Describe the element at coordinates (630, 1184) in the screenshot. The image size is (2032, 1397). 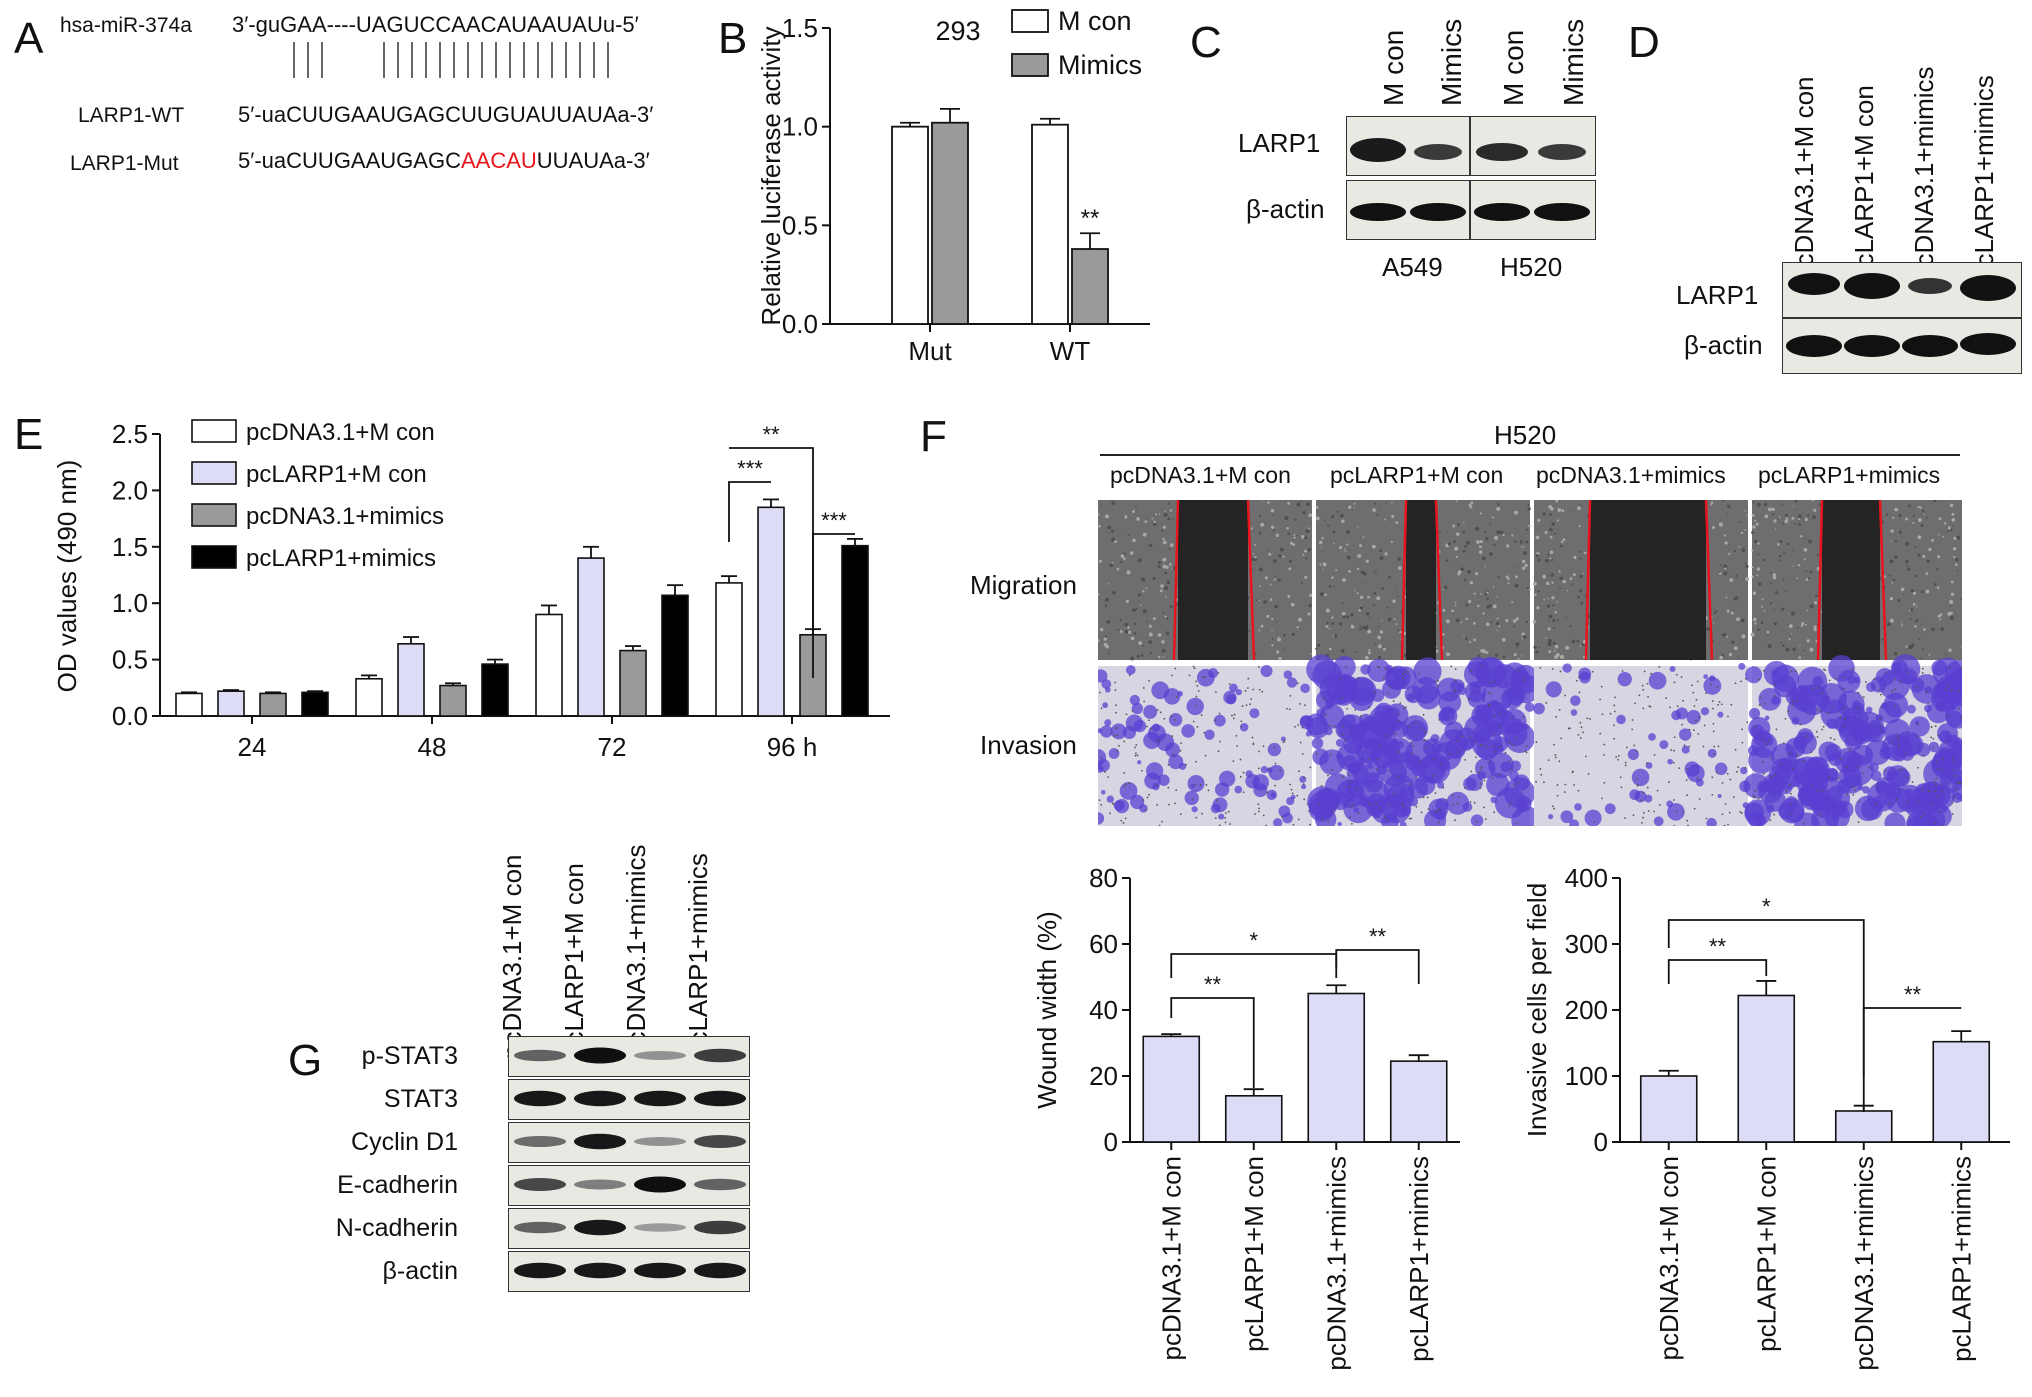
I see `g-bands` at that location.